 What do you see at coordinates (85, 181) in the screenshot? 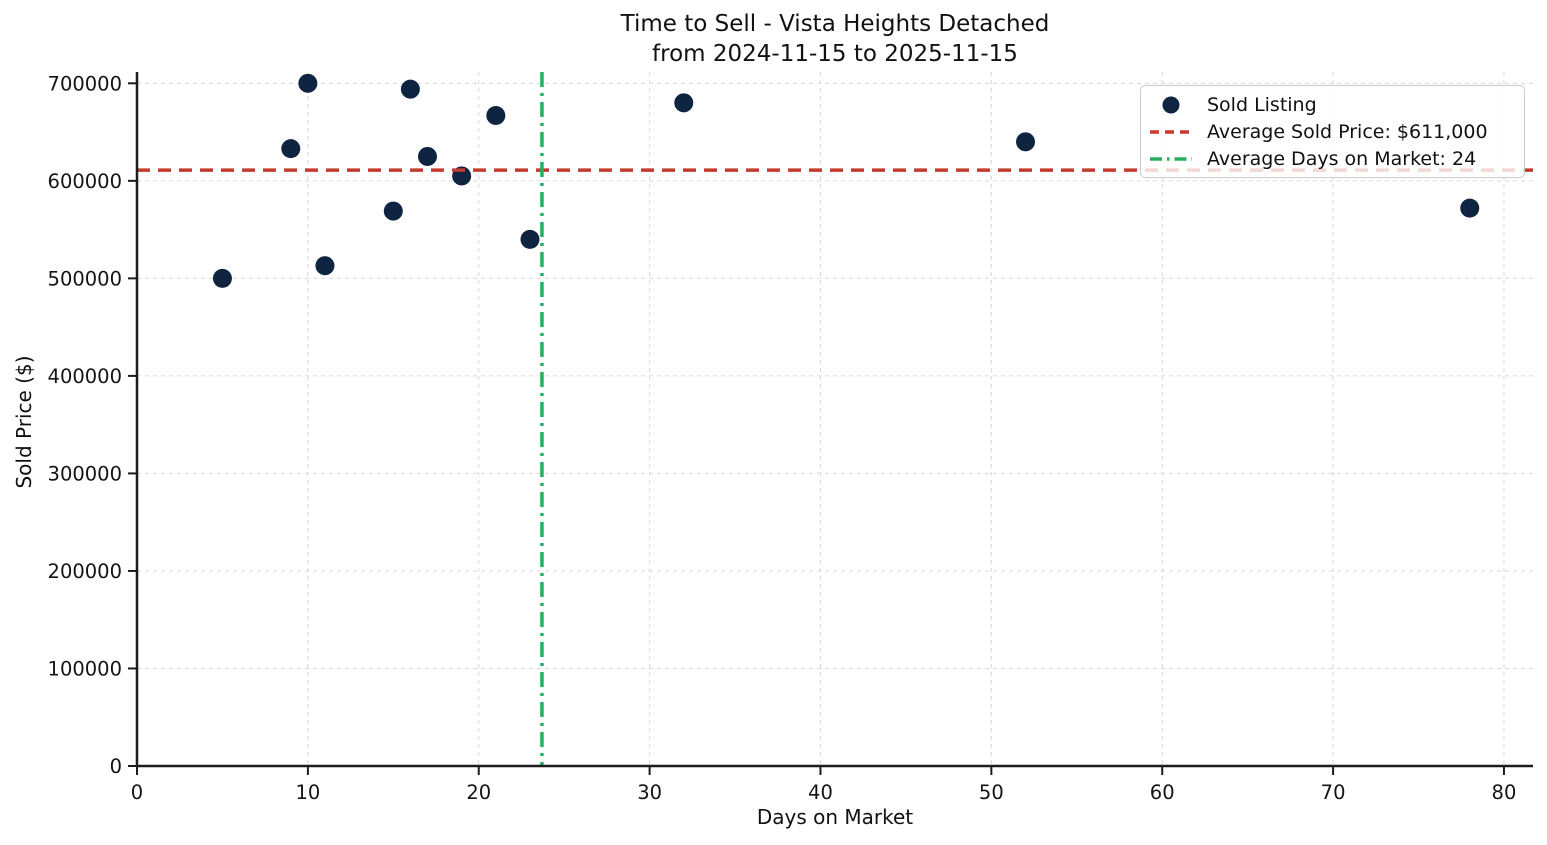
I see `y-tick-label: 600000` at bounding box center [85, 181].